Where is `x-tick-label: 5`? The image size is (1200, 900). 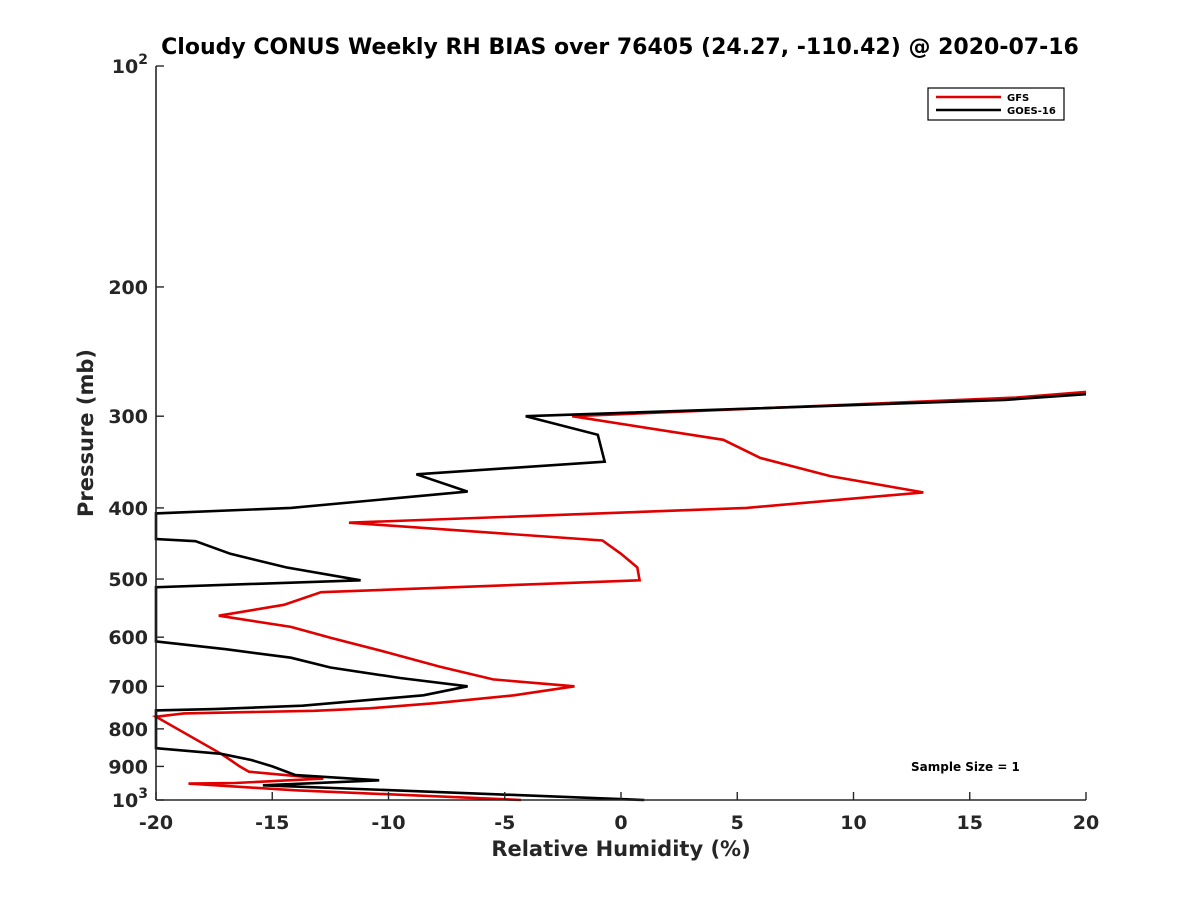
x-tick-label: 5 is located at coordinates (737, 823).